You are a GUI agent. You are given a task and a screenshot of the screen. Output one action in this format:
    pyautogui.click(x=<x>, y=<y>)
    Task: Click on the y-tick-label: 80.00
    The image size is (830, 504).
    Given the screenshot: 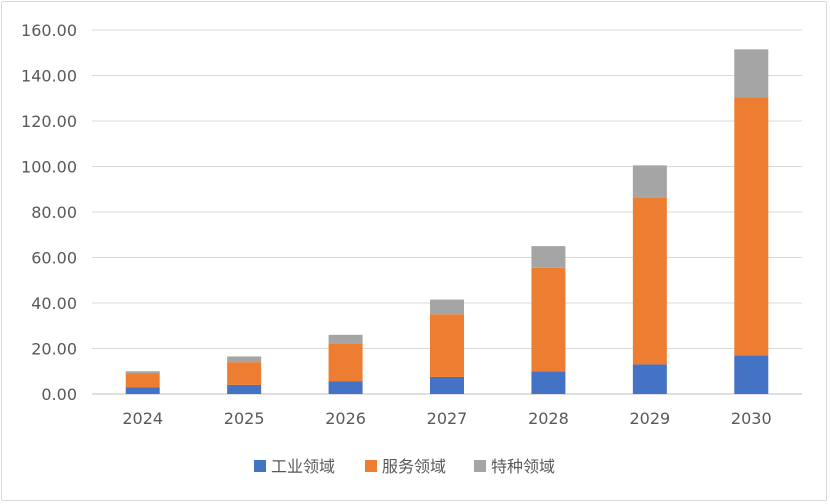 What is the action you would take?
    pyautogui.click(x=54, y=212)
    